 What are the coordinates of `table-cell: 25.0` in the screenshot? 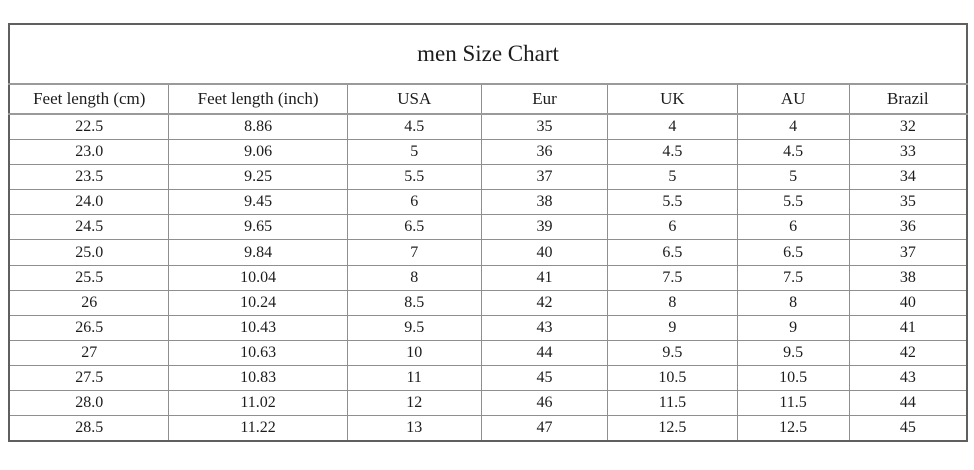 It's located at (89, 252).